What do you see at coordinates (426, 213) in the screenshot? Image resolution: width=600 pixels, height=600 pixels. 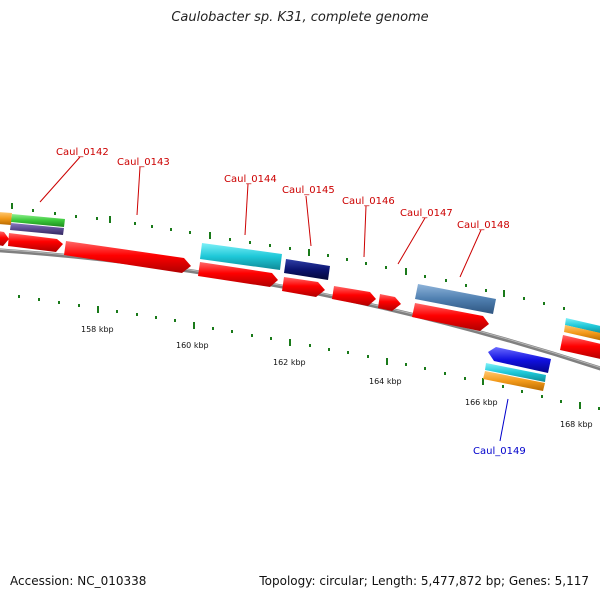 I see `gene-label-caul-0147: Caul_0147` at bounding box center [426, 213].